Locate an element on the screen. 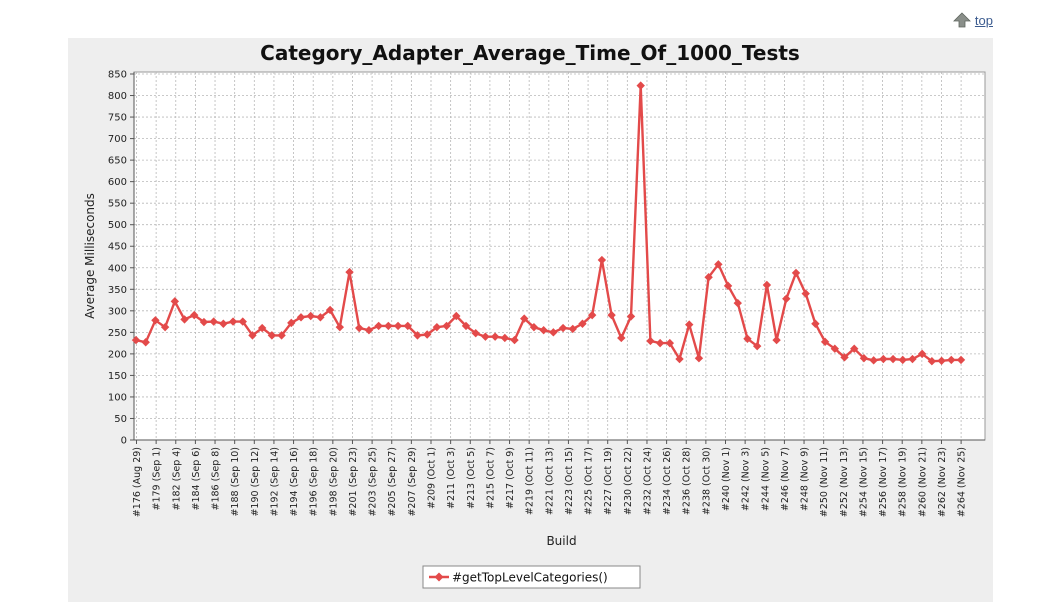 This screenshot has height=602, width=1060. x-tick-label: #256 (Nov 17) is located at coordinates (883, 482).